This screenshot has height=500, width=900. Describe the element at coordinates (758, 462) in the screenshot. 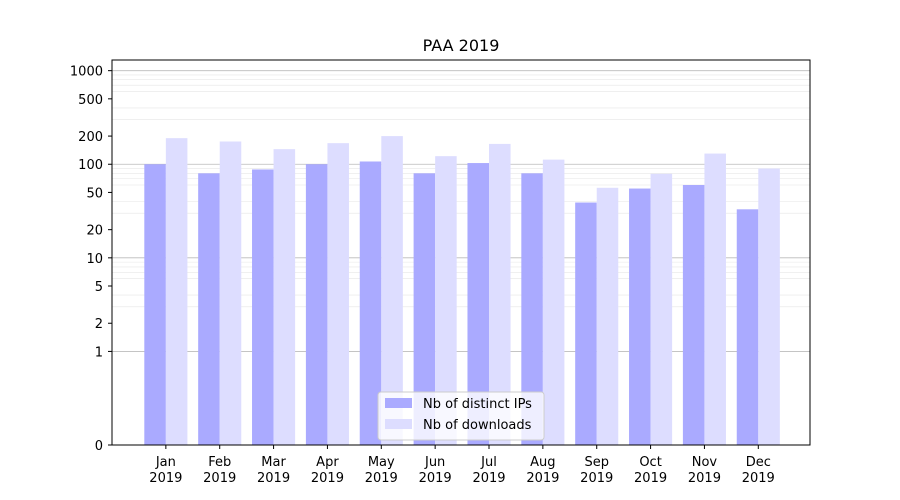

I see `x-tick-label-month: Dec` at that location.